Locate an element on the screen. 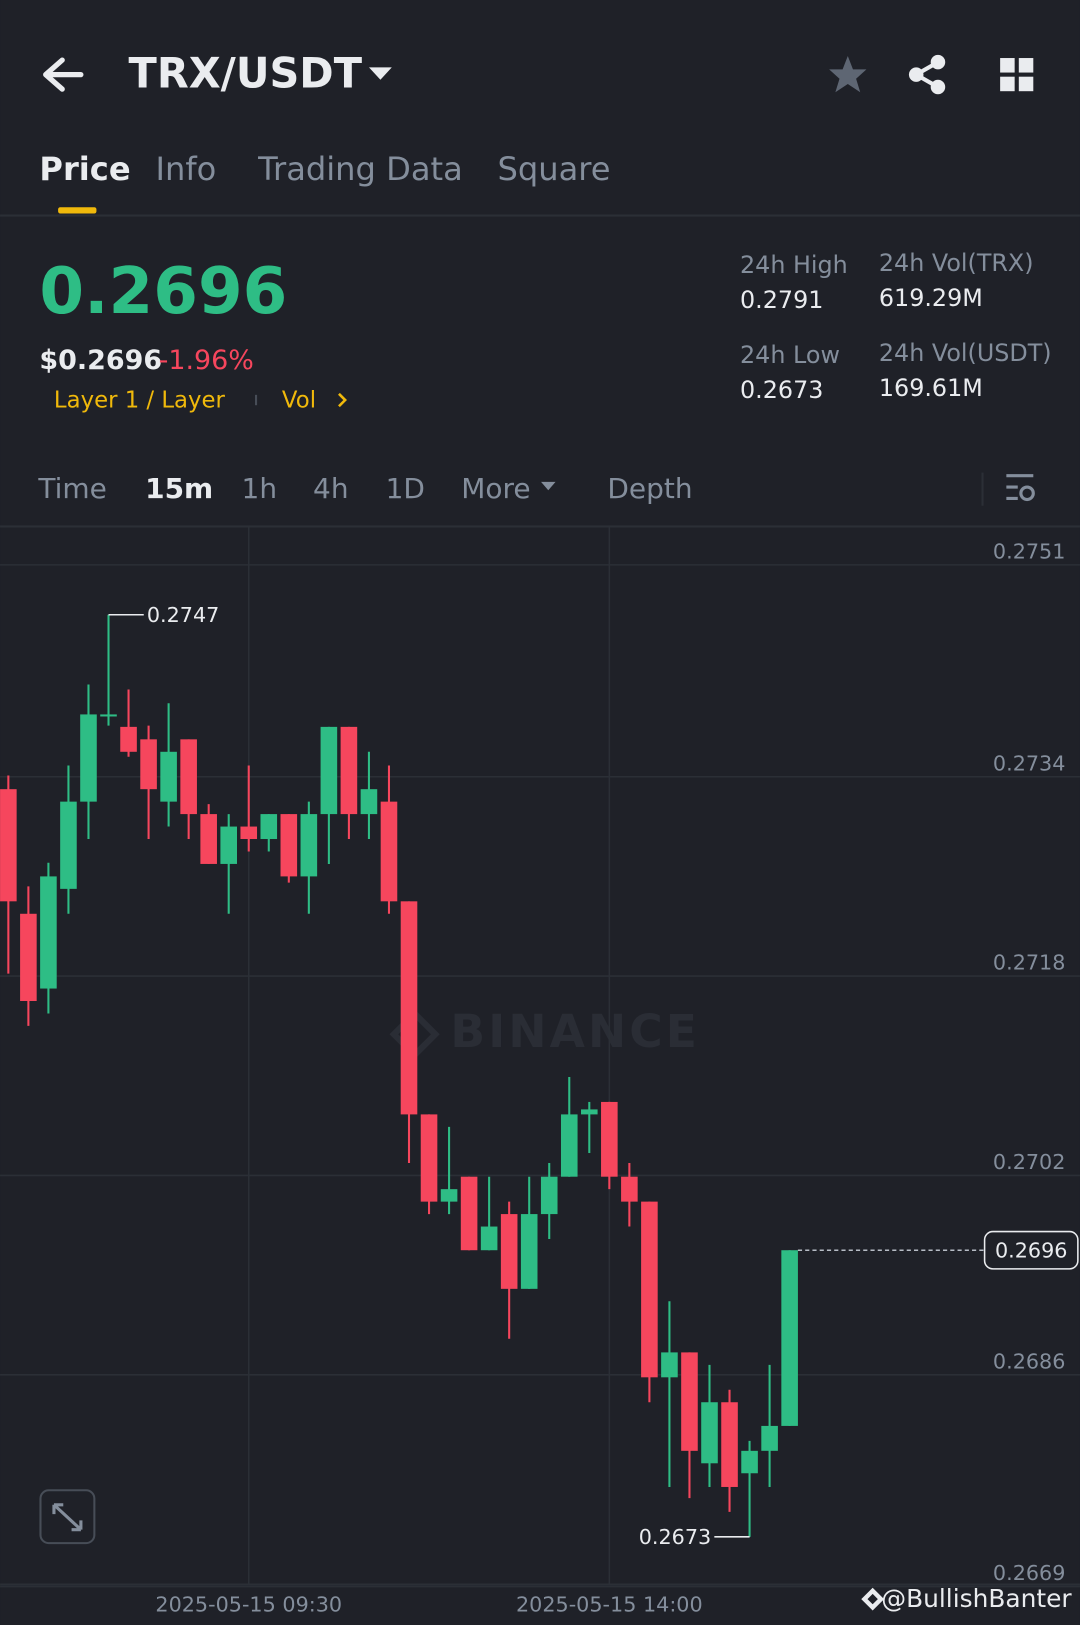 The height and width of the screenshot is (1625, 1080). tab: Trading Data is located at coordinates (360, 169).